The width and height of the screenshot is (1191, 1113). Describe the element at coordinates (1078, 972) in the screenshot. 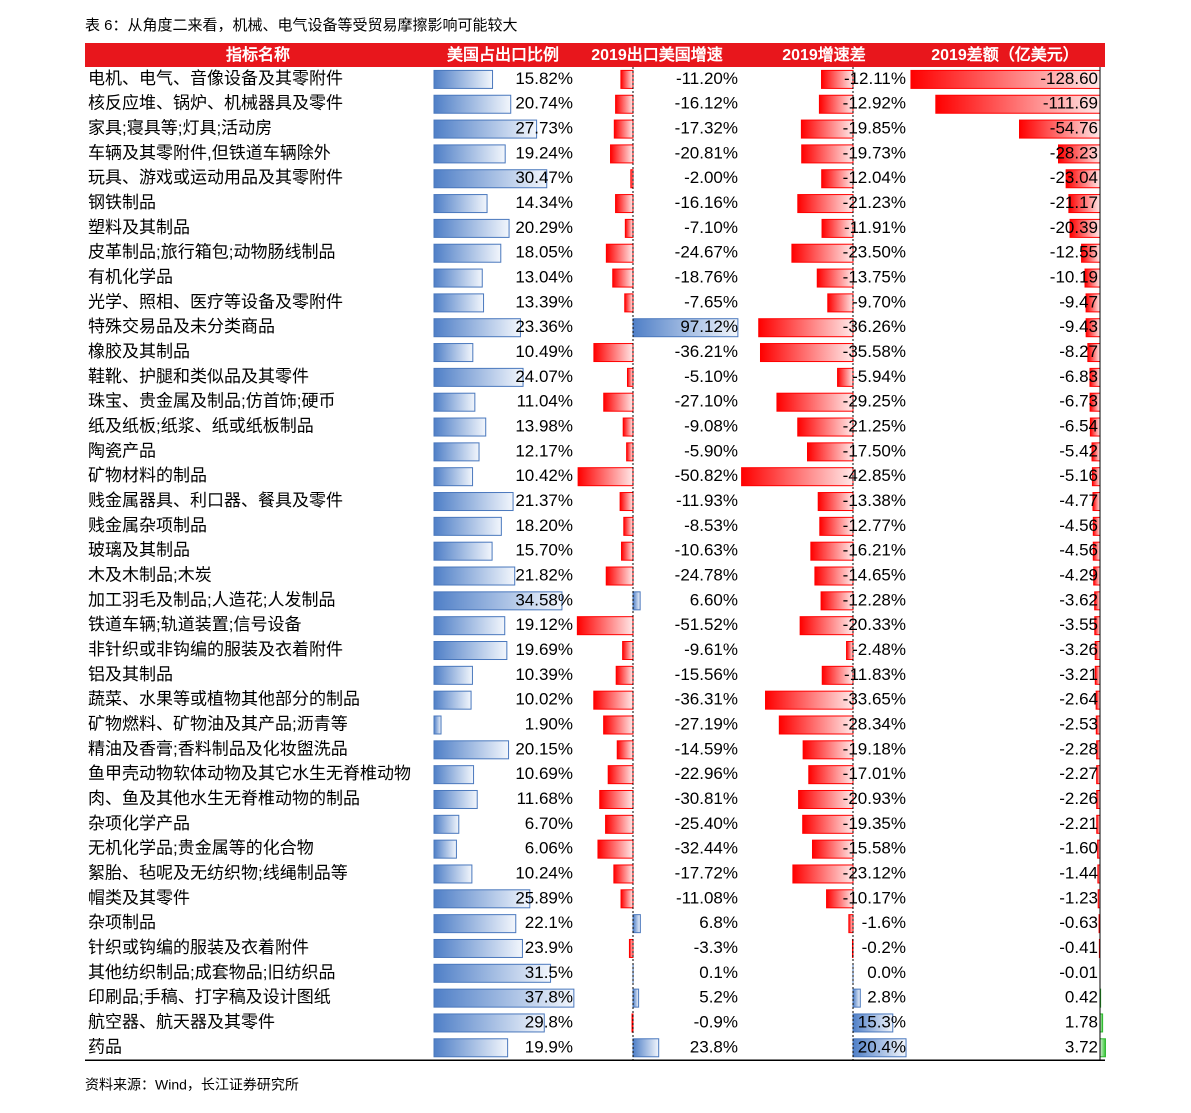

I see `cell-value: -0.01` at that location.